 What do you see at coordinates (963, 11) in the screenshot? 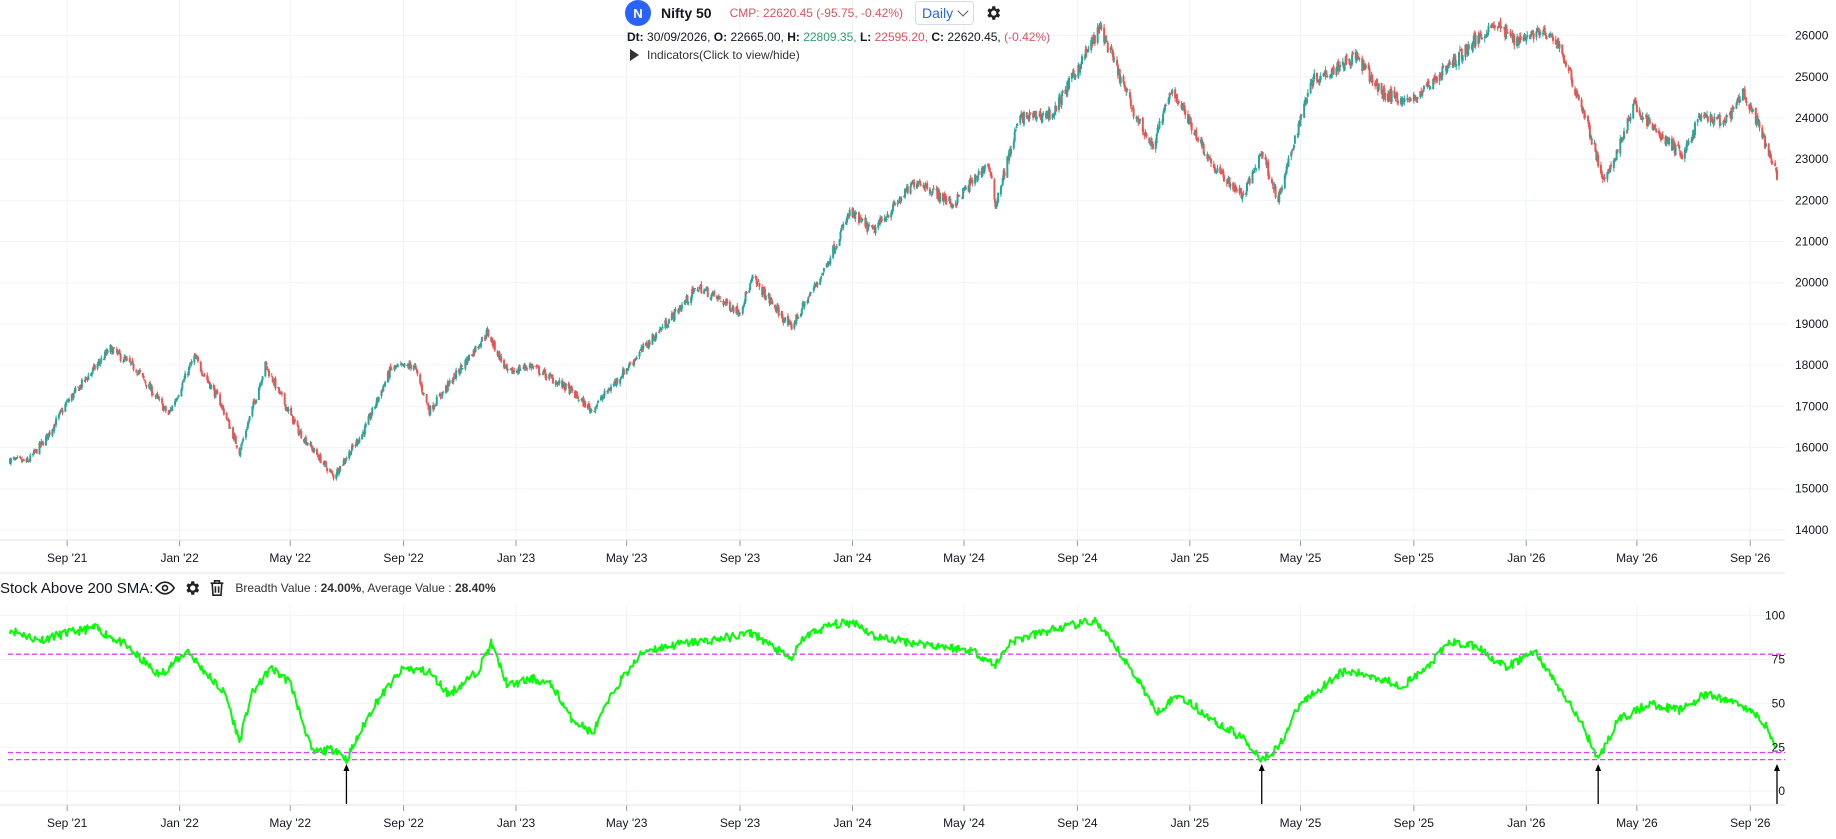
I see `chevron-down-icon` at bounding box center [963, 11].